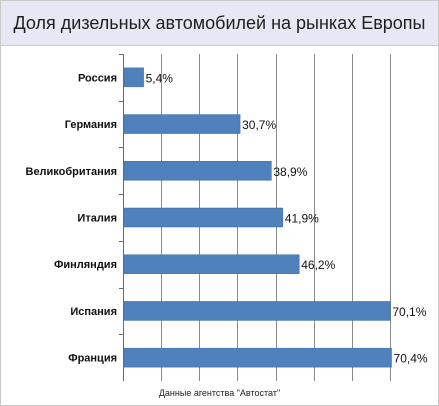 This screenshot has width=439, height=406. I want to click on data-label: 5,4%, so click(160, 78).